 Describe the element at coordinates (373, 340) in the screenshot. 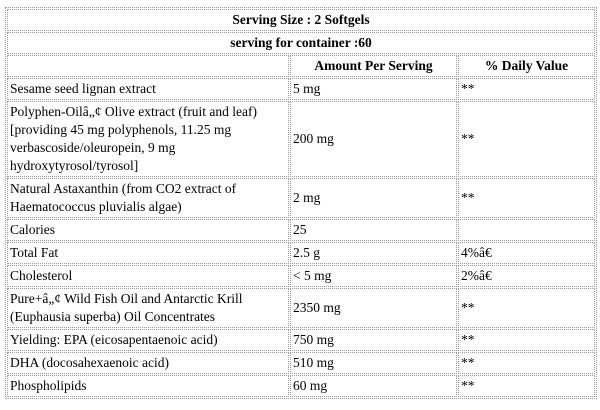

I see `nutrient-amount: 750 mg` at that location.